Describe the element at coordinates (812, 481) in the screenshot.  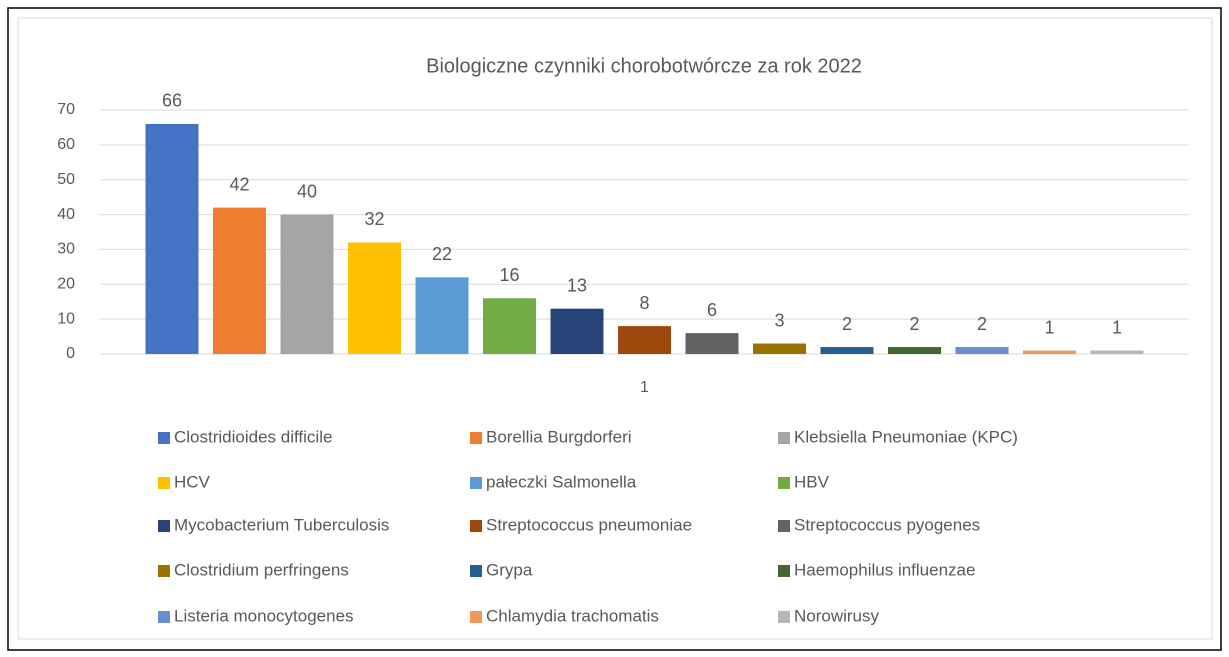
I see `legend-label: HBV` at that location.